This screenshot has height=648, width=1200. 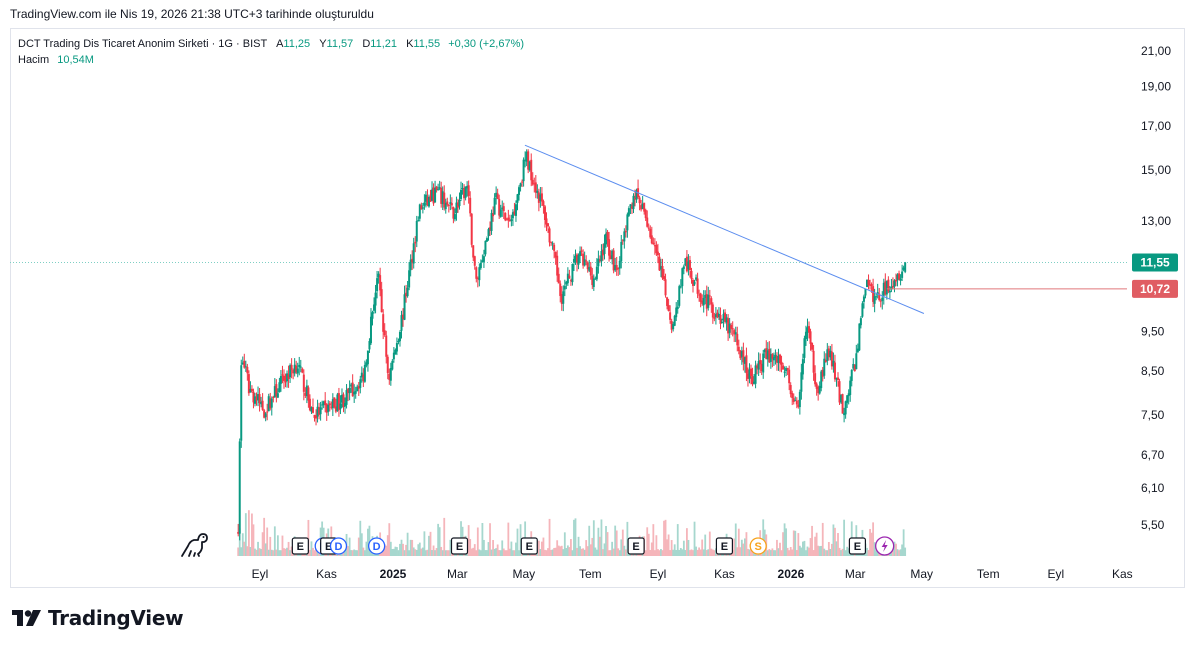 What do you see at coordinates (457, 574) in the screenshot?
I see `x-tick-label: Mar` at bounding box center [457, 574].